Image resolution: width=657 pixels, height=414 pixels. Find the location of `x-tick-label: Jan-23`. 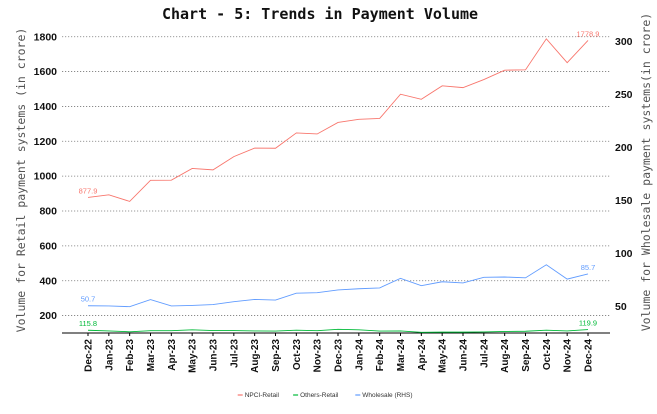

x-tick-label: Jan-23 is located at coordinates (109, 355).